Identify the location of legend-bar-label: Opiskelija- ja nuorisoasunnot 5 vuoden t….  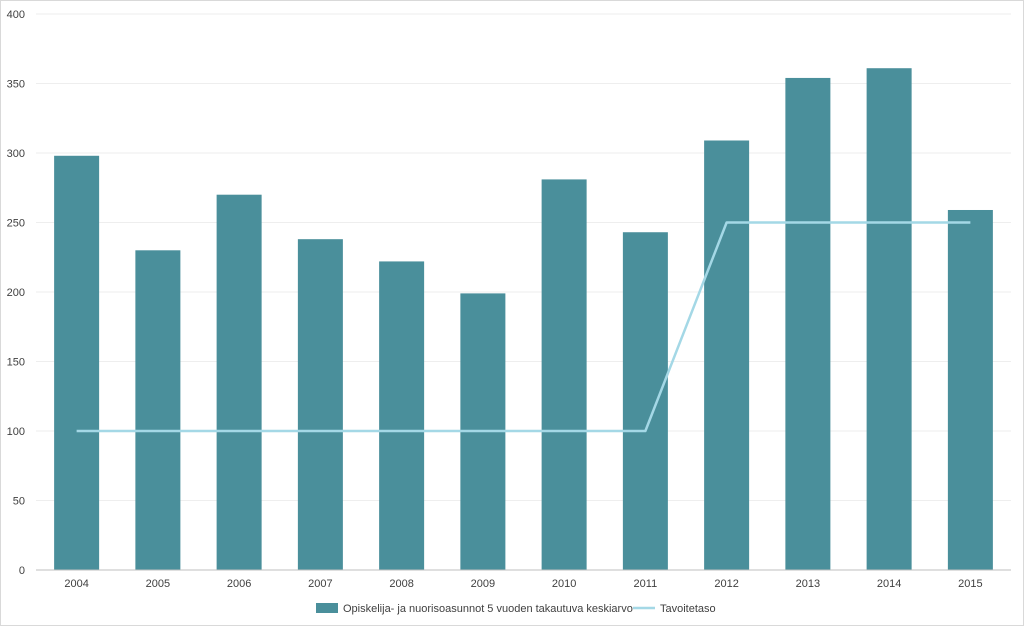
(488, 609).